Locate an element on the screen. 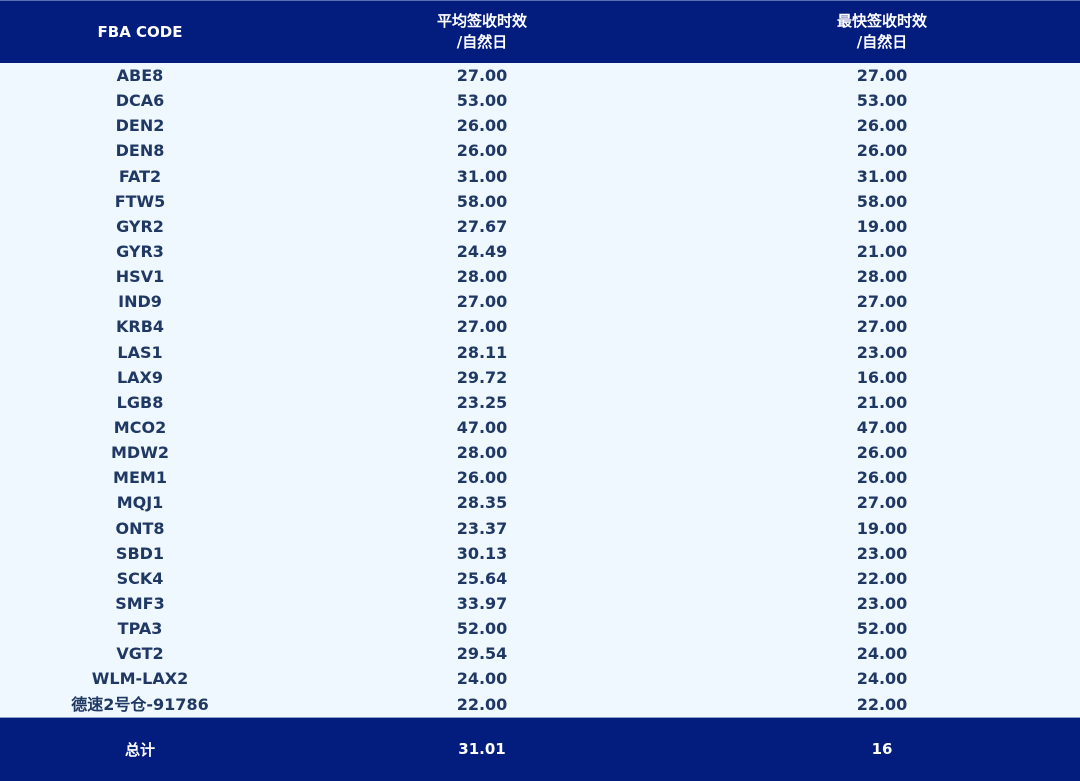 This screenshot has width=1080, height=781. cell-avg-time: 58.00 is located at coordinates (482, 201).